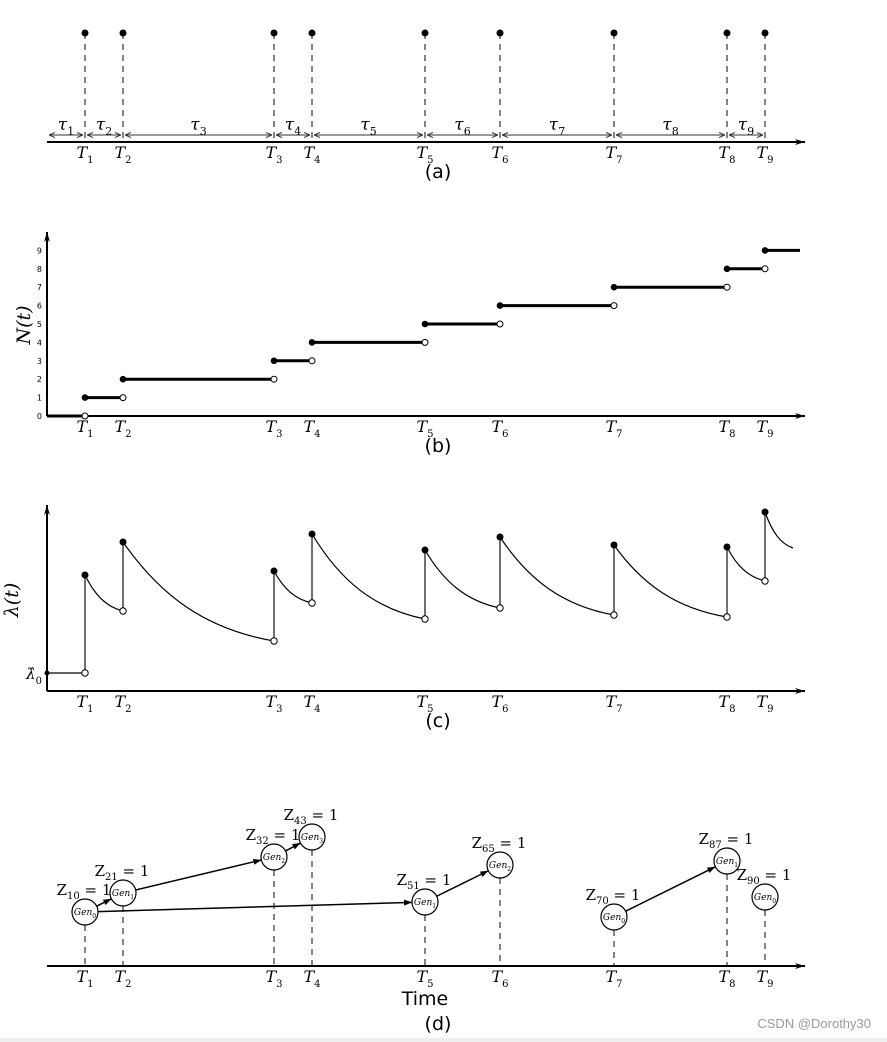  Describe the element at coordinates (746, 126) in the screenshot. I see `interval-label-9: τ9` at that location.